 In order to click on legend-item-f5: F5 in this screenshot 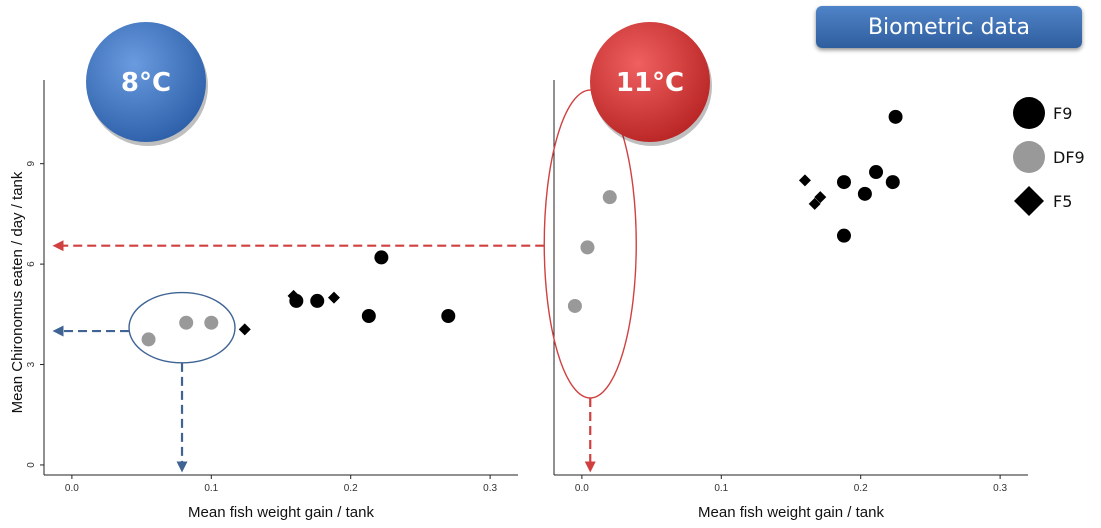, I will do `click(1043, 201)`.